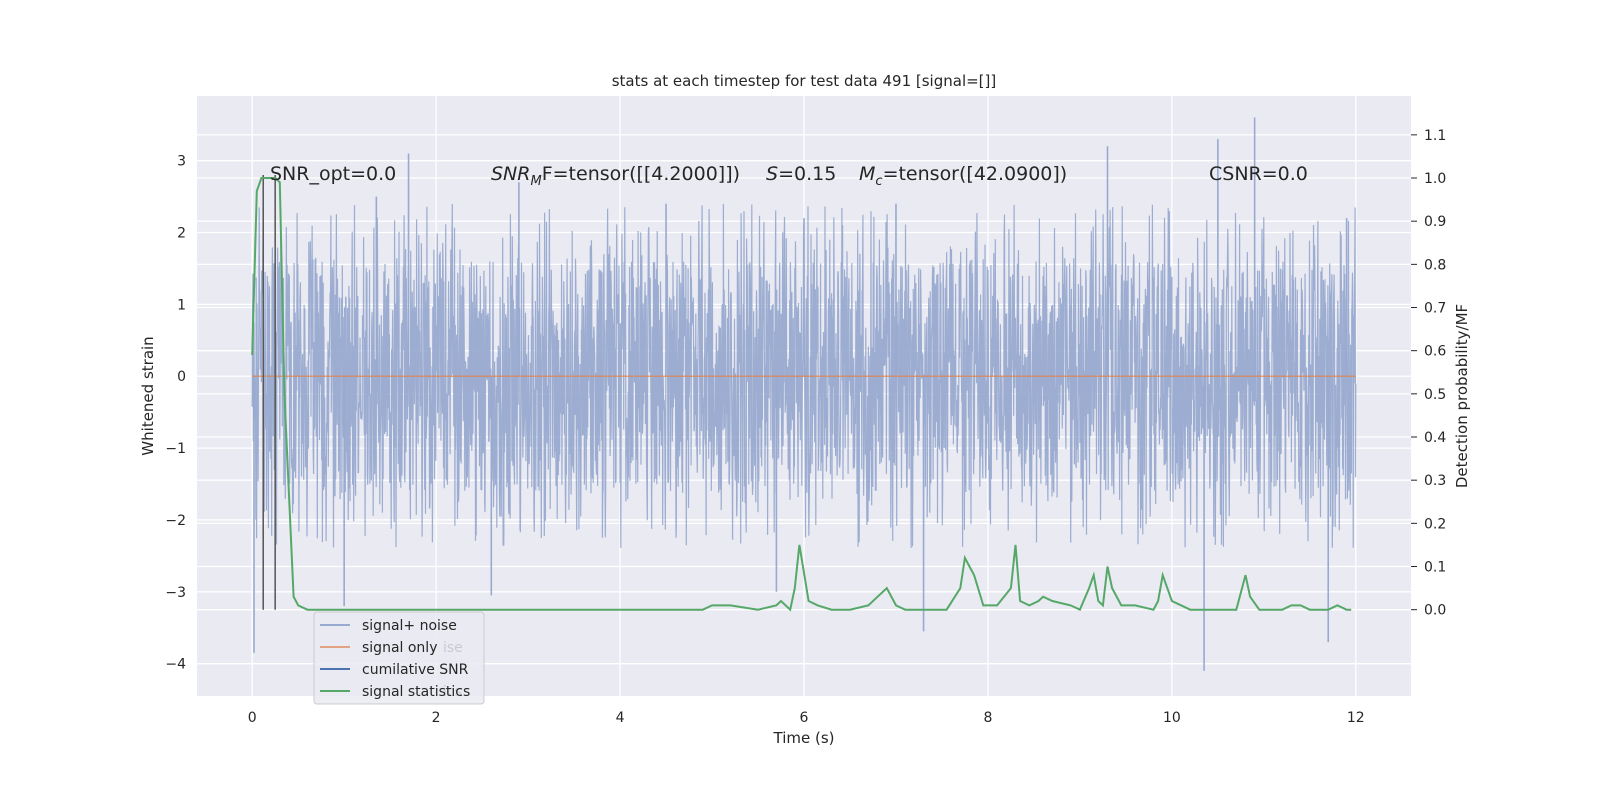 This screenshot has height=805, width=1600. What do you see at coordinates (1462, 396) in the screenshot?
I see `y2-axis-label: Detection probability/MF` at bounding box center [1462, 396].